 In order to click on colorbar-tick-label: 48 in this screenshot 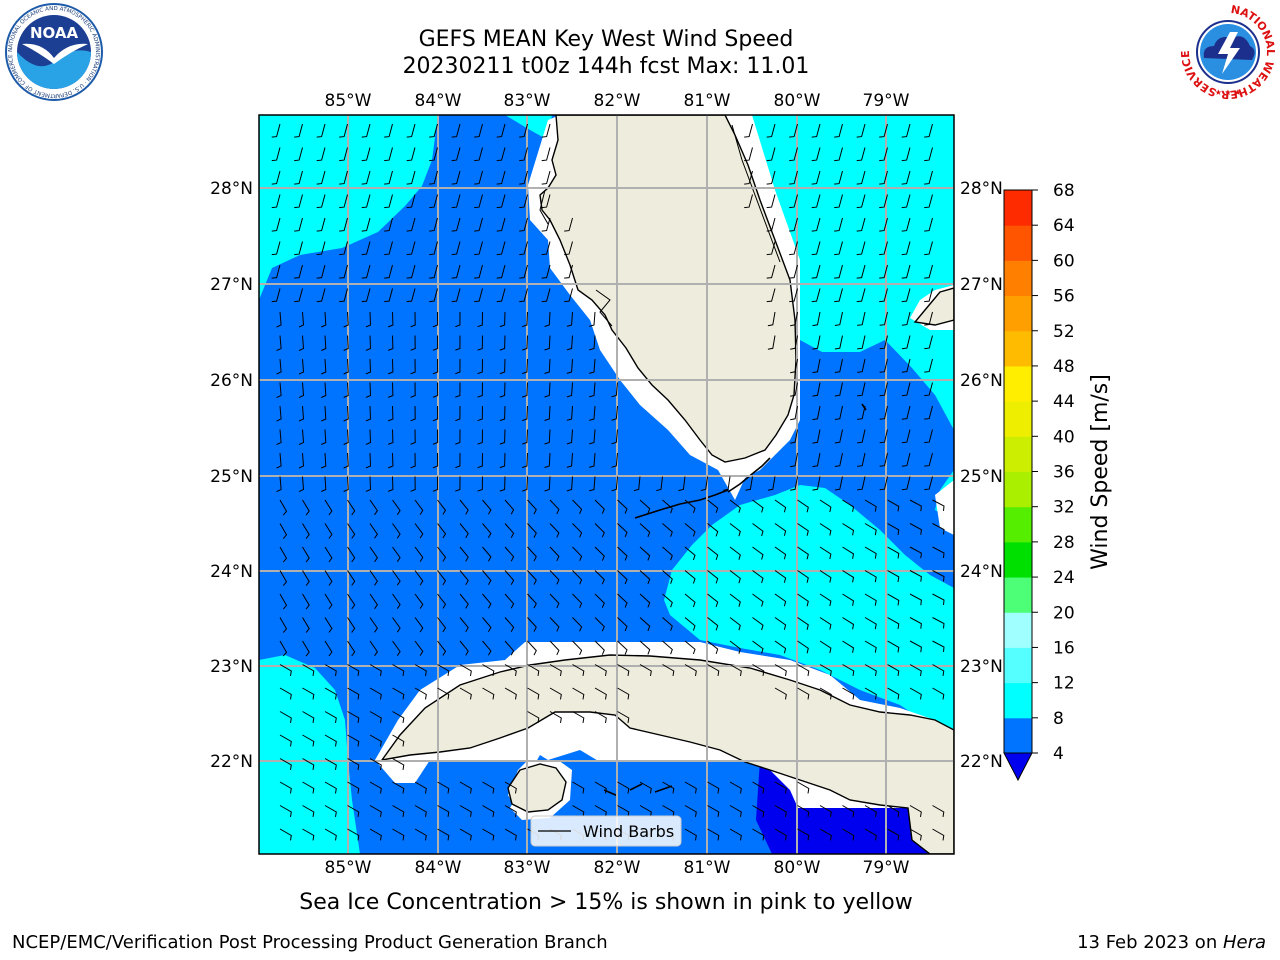, I will do `click(1064, 367)`.